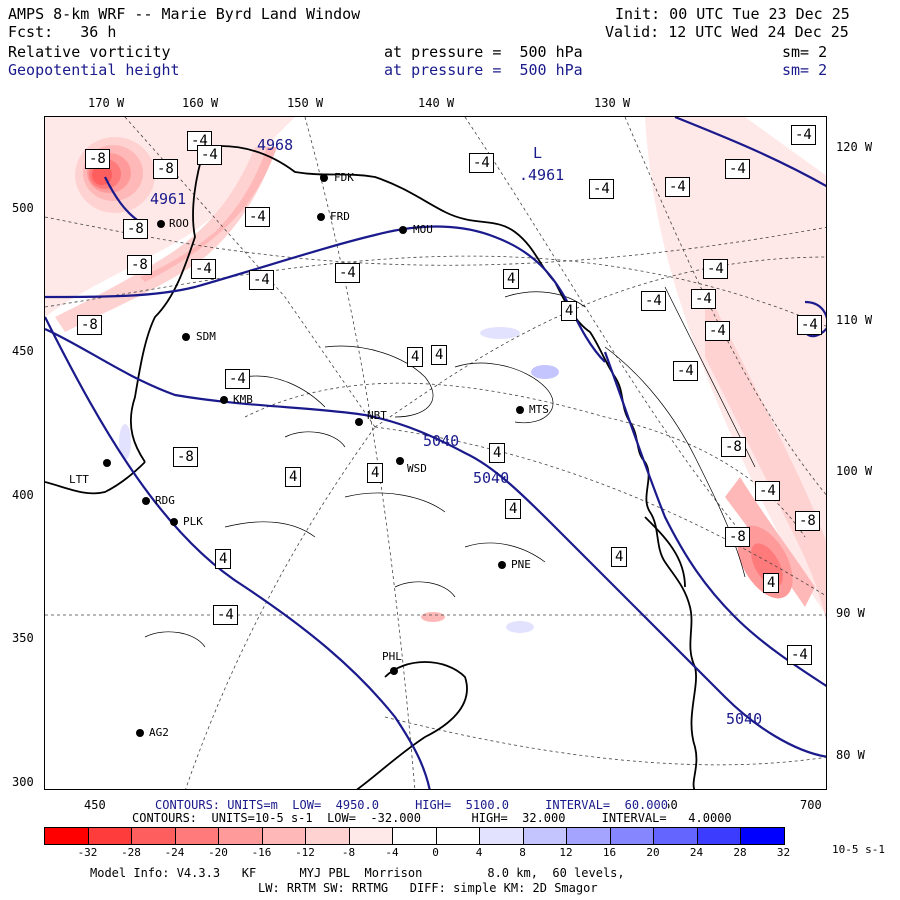  What do you see at coordinates (805, 52) in the screenshot?
I see `field1-smoothing: sm= 2` at bounding box center [805, 52].